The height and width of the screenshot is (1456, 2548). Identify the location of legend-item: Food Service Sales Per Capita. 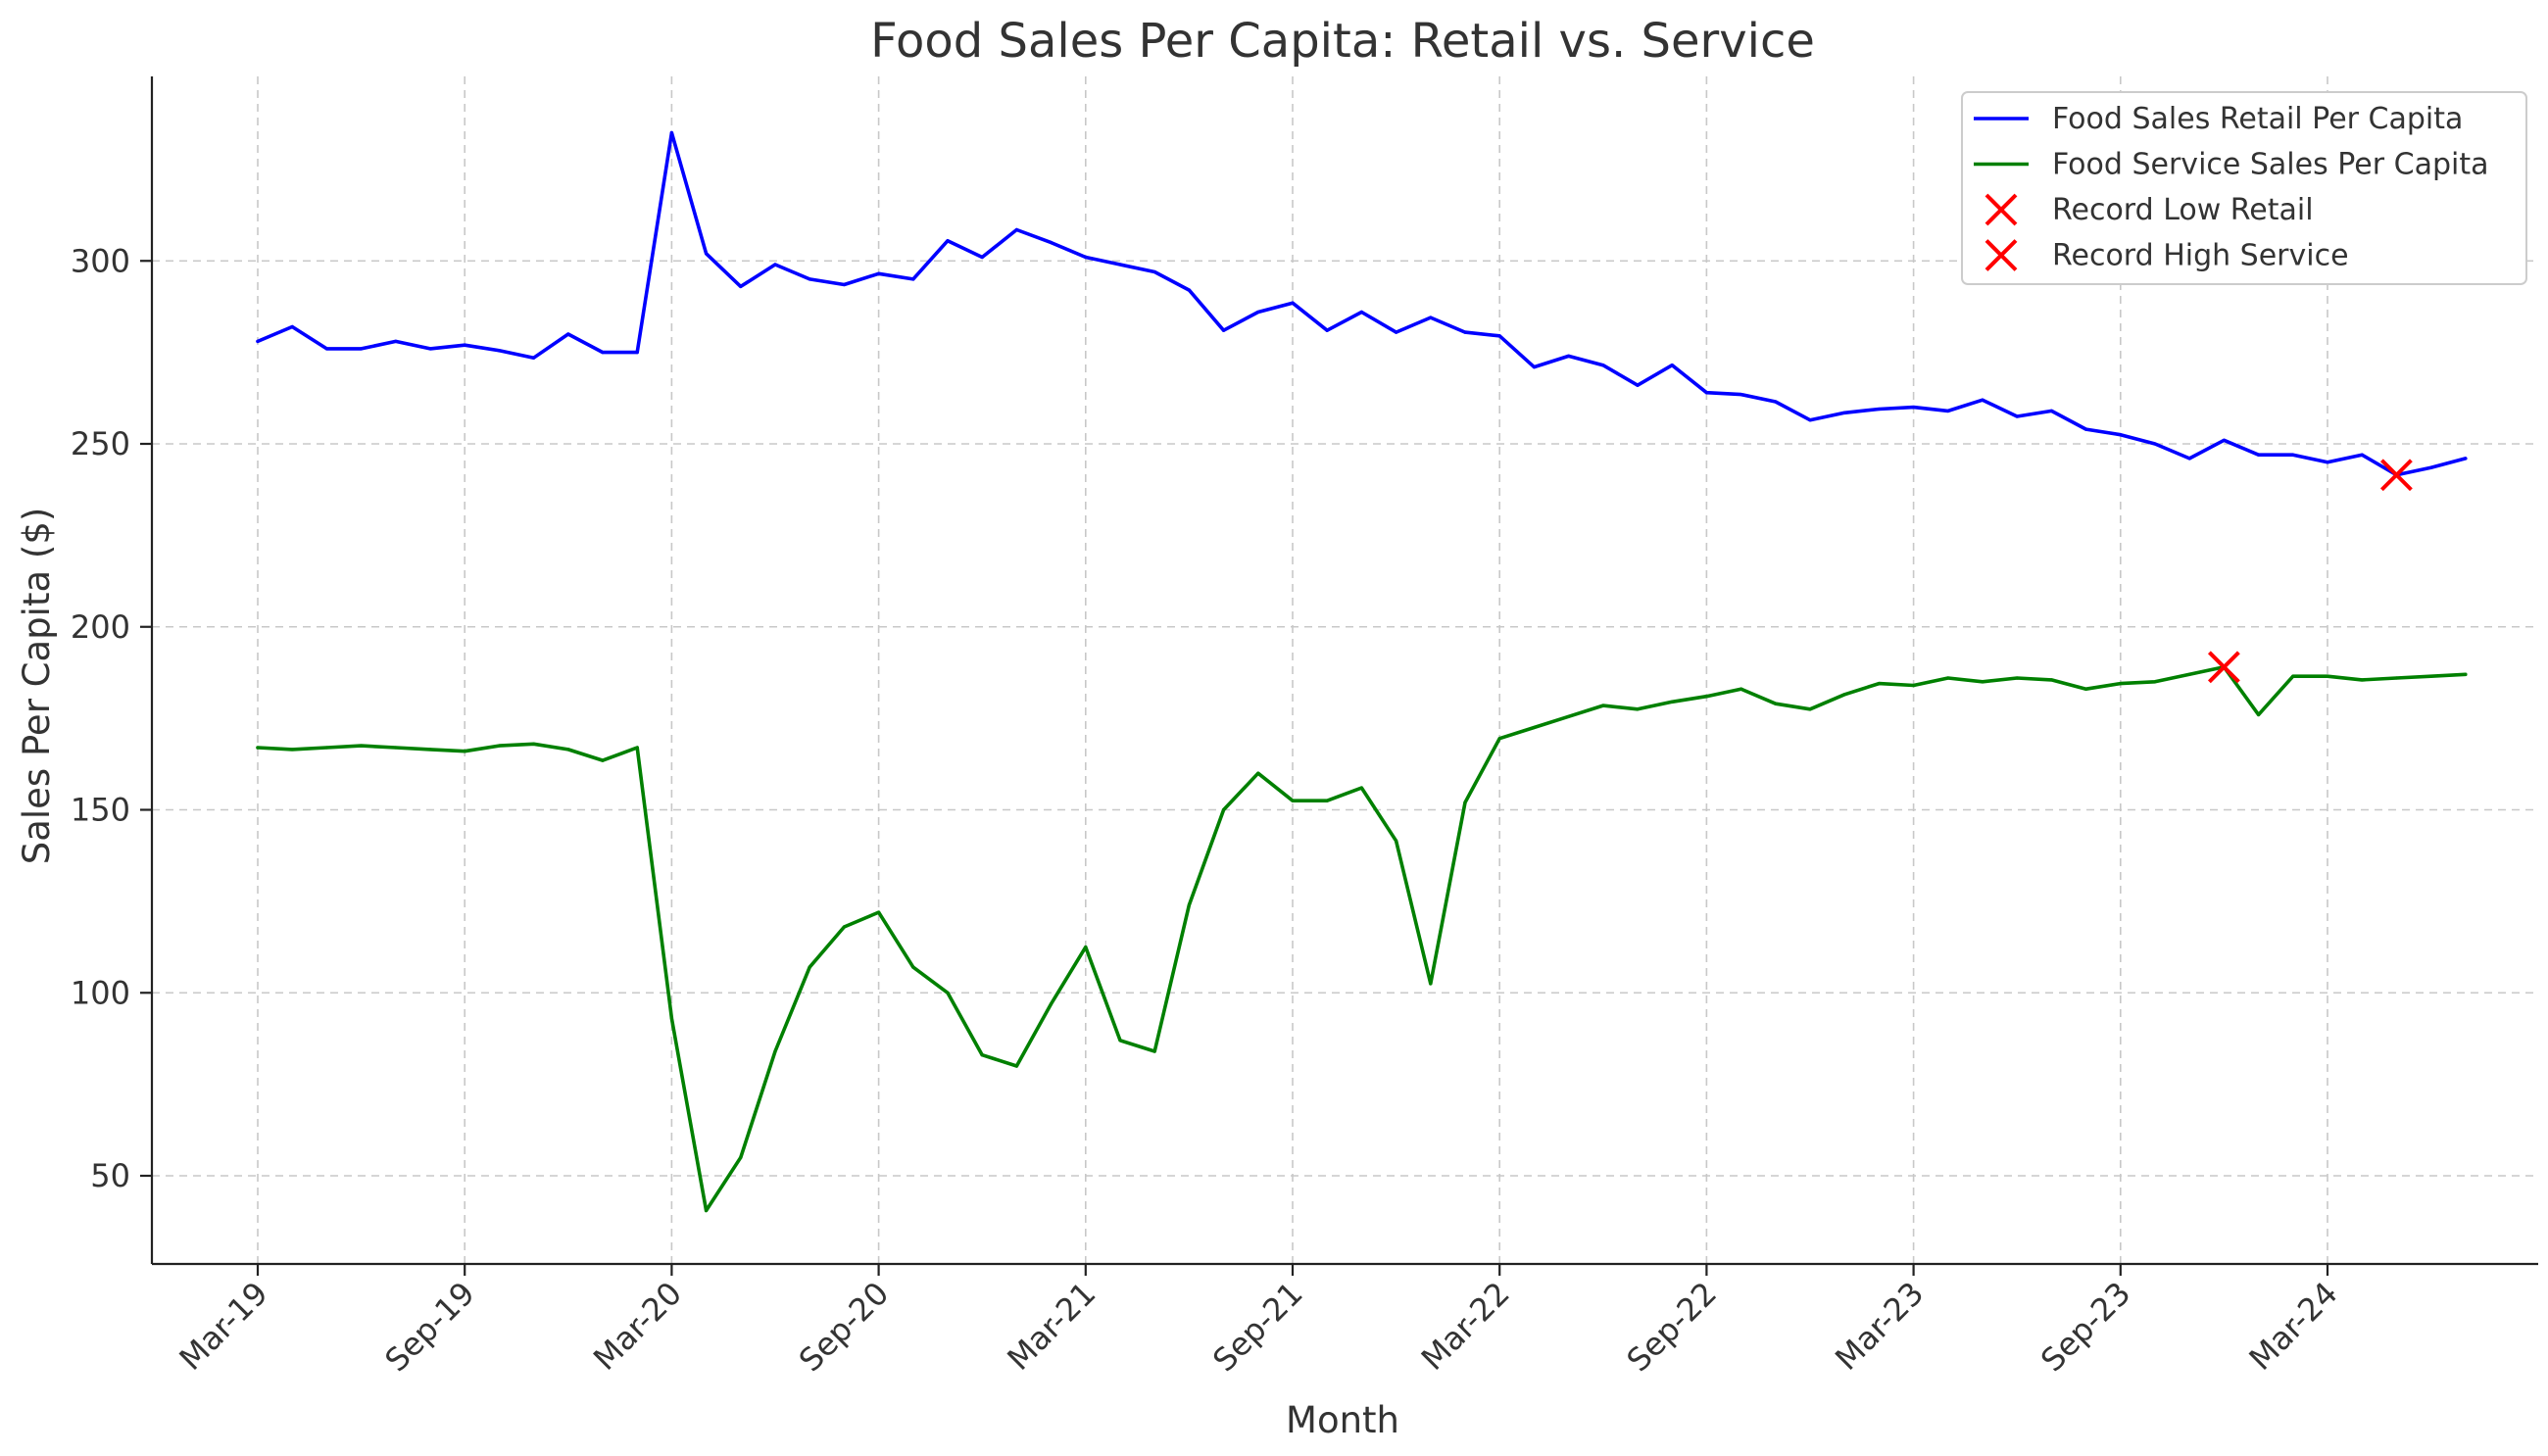
(2231, 165).